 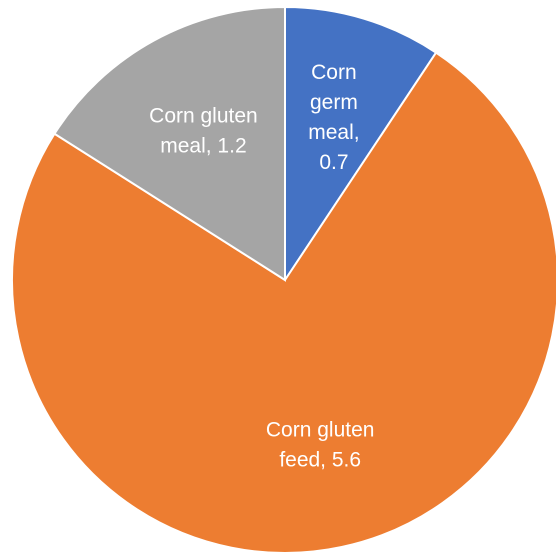 What do you see at coordinates (361, 144) in the screenshot?
I see `pie-slice` at bounding box center [361, 144].